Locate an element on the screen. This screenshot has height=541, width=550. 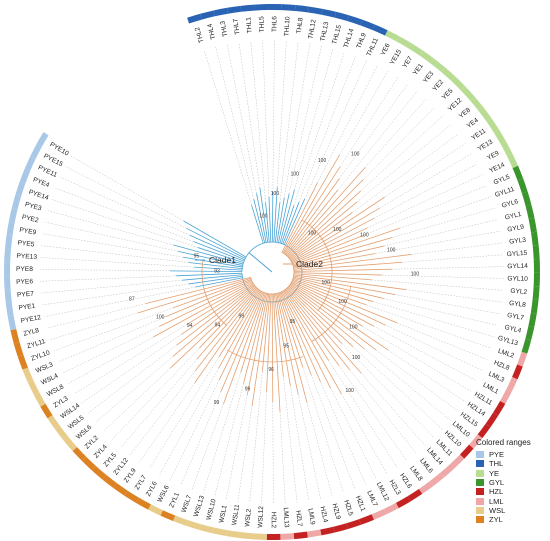
leaf-label: ZYL2 is located at coordinates (92, 442).